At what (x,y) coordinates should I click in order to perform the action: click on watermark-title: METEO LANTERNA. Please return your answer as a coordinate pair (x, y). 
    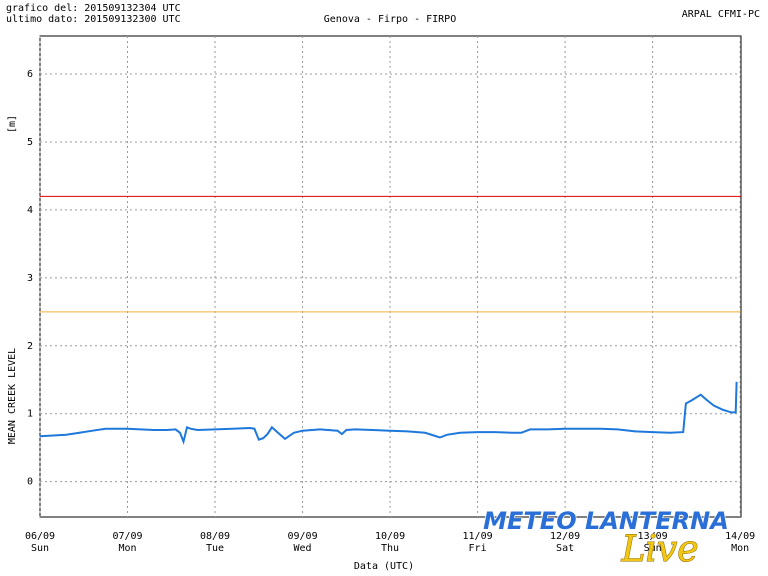
    Looking at the image, I should click on (606, 521).